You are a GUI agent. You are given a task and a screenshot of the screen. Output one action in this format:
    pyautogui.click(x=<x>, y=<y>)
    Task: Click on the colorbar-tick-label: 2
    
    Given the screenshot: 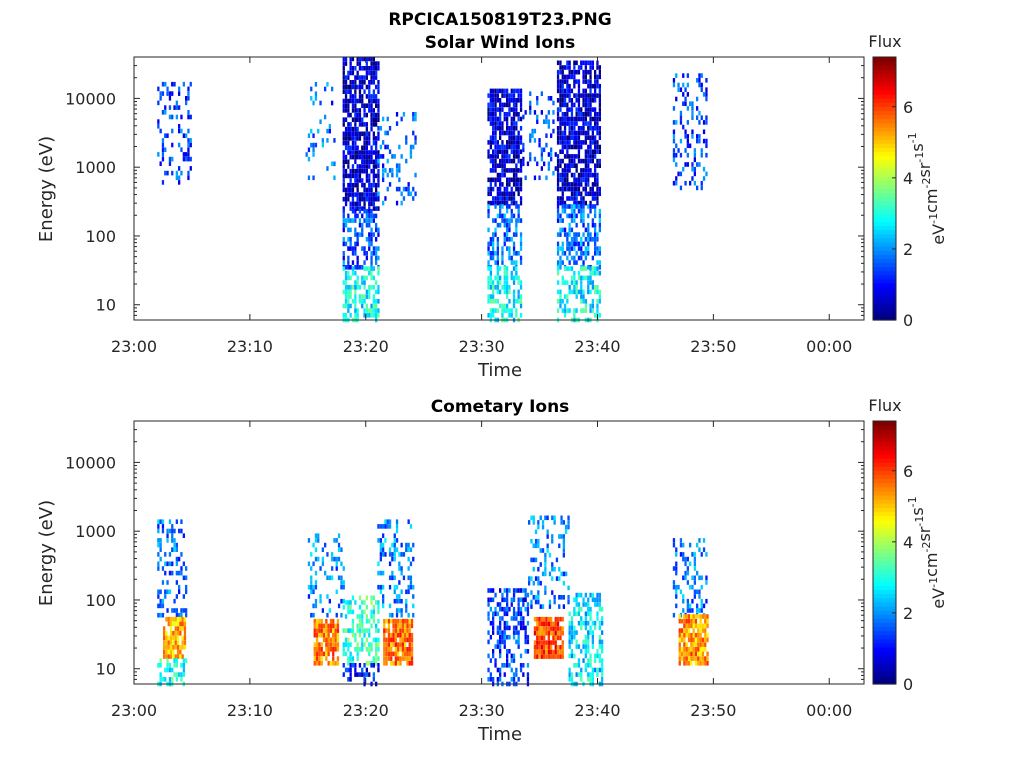 What is the action you would take?
    pyautogui.click(x=908, y=613)
    